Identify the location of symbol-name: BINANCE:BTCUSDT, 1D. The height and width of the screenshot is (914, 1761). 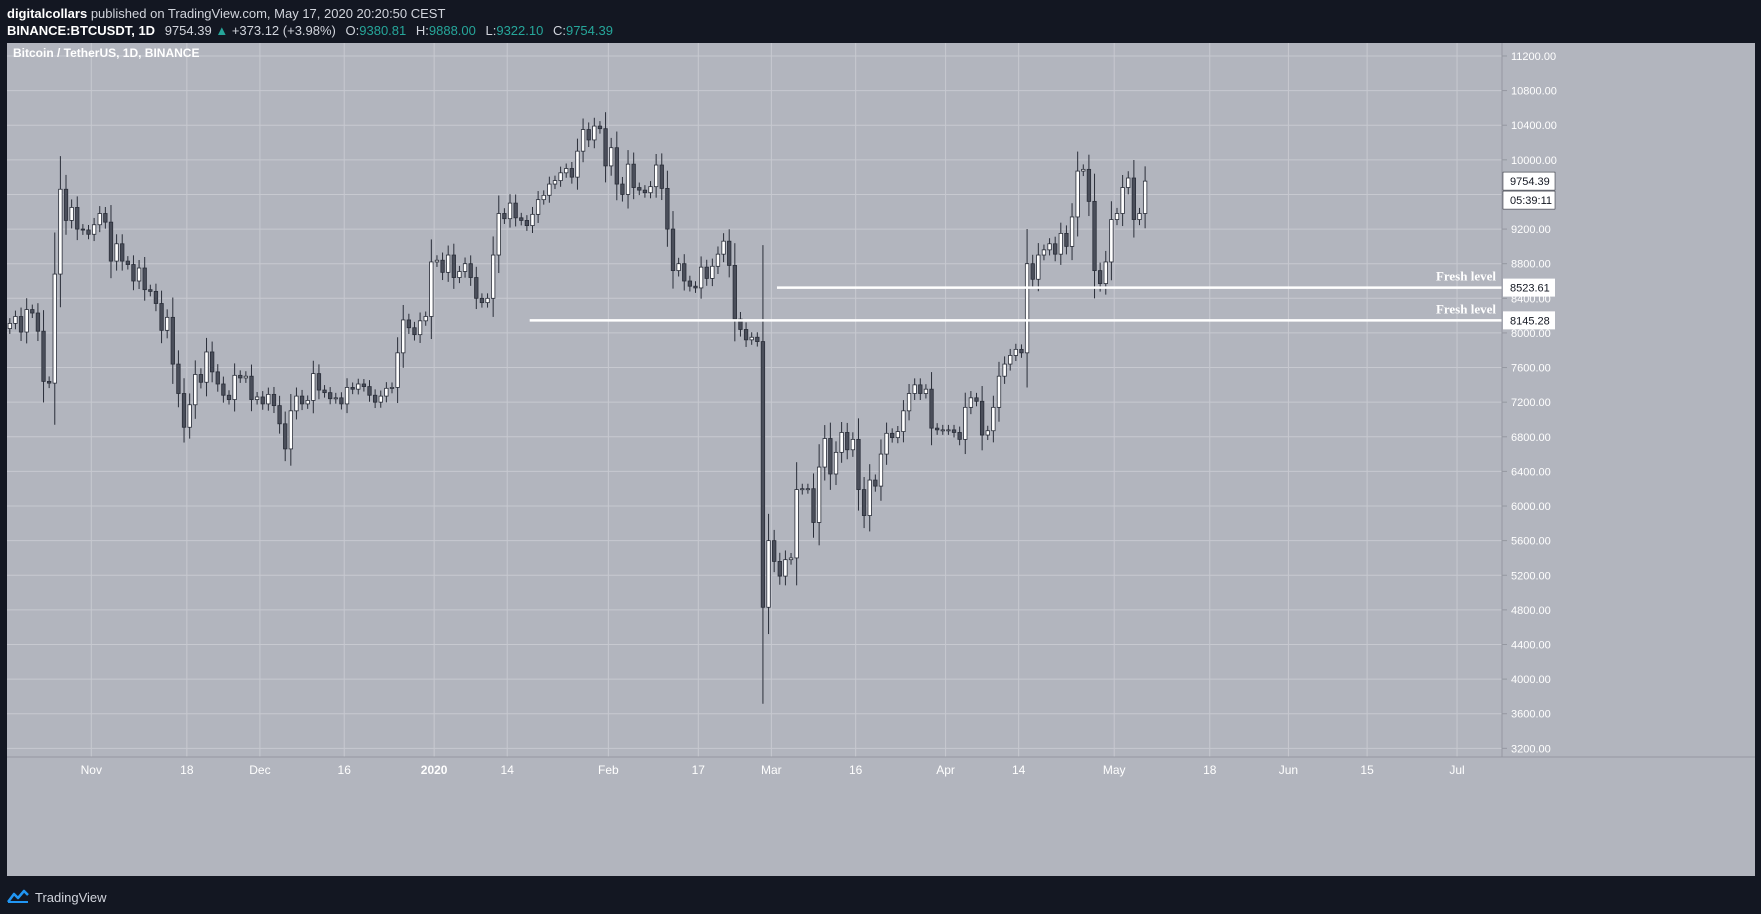
(81, 30).